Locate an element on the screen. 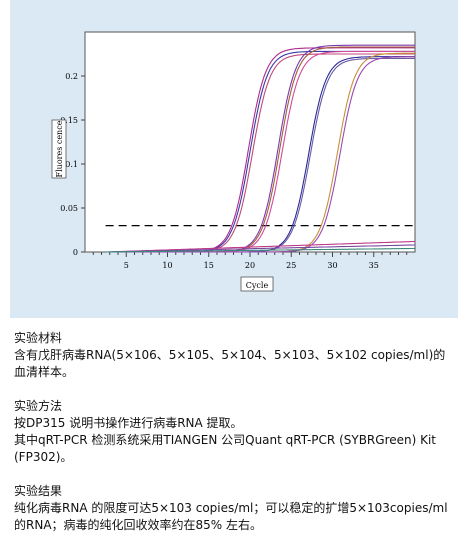 The image size is (468, 551). results-line-2: 的RNA；病毒的纯化回收效率约在85% 左右。 is located at coordinates (138, 525).